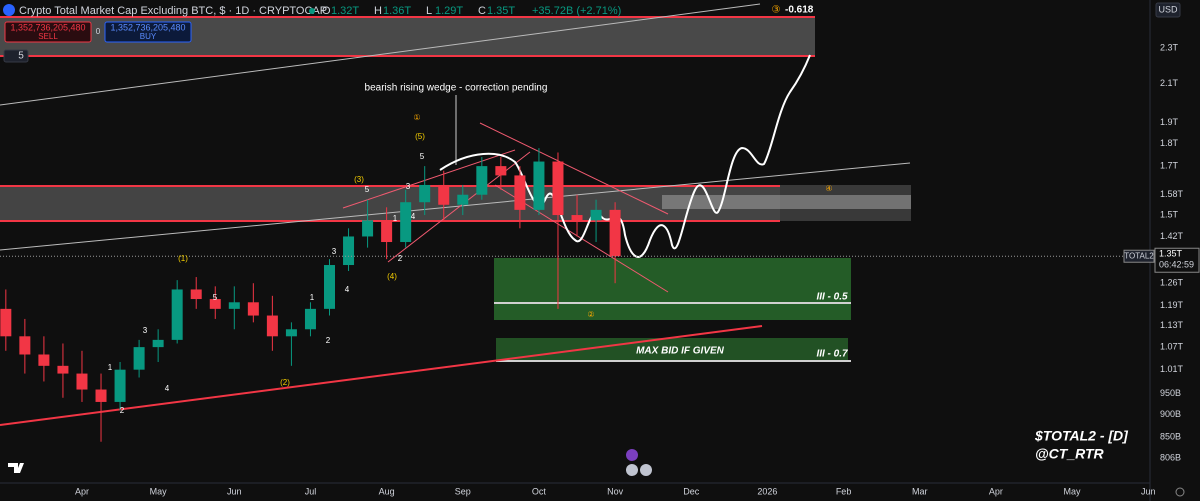 This screenshot has width=1200, height=501. I want to click on ohlc-key: O, so click(326, 11).